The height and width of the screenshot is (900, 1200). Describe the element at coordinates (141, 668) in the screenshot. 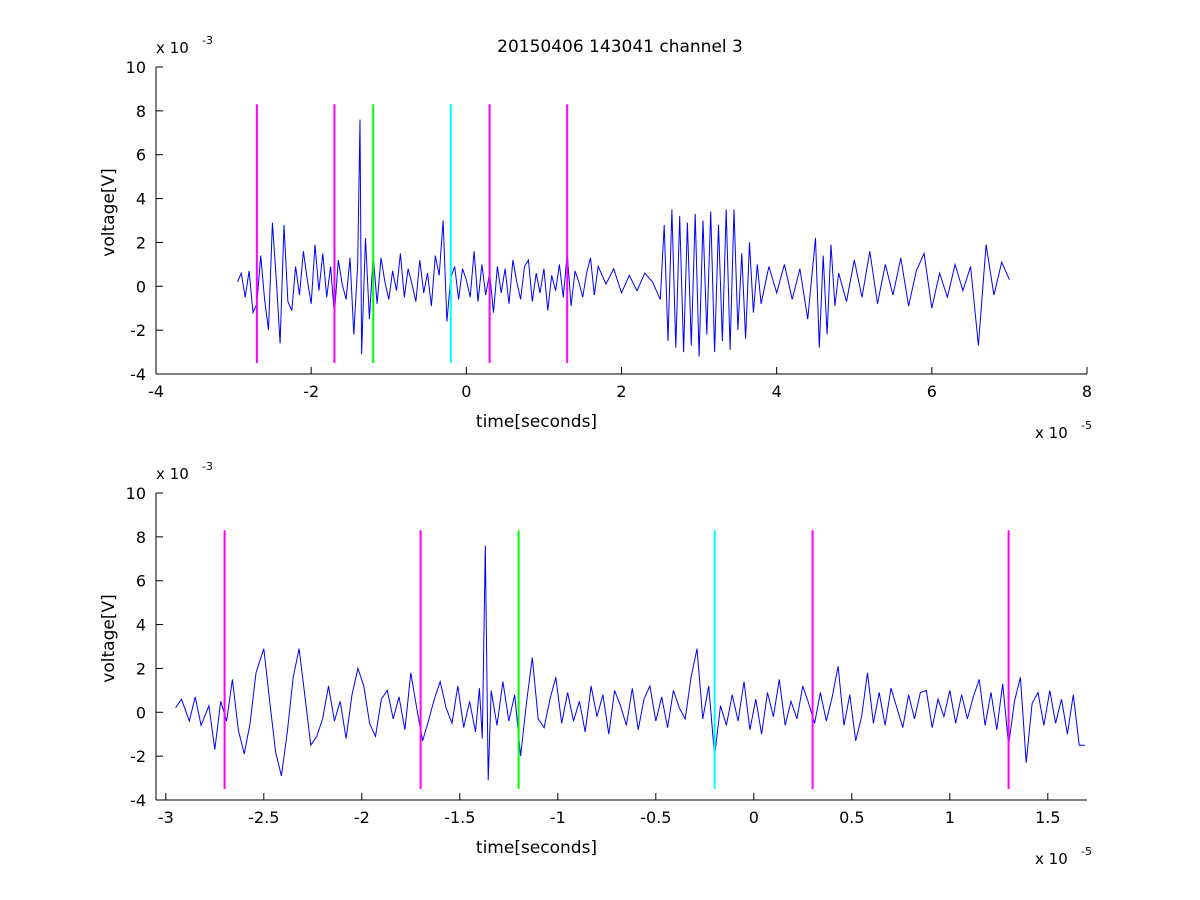

I see `chart-1-y-tick-label: 2` at that location.